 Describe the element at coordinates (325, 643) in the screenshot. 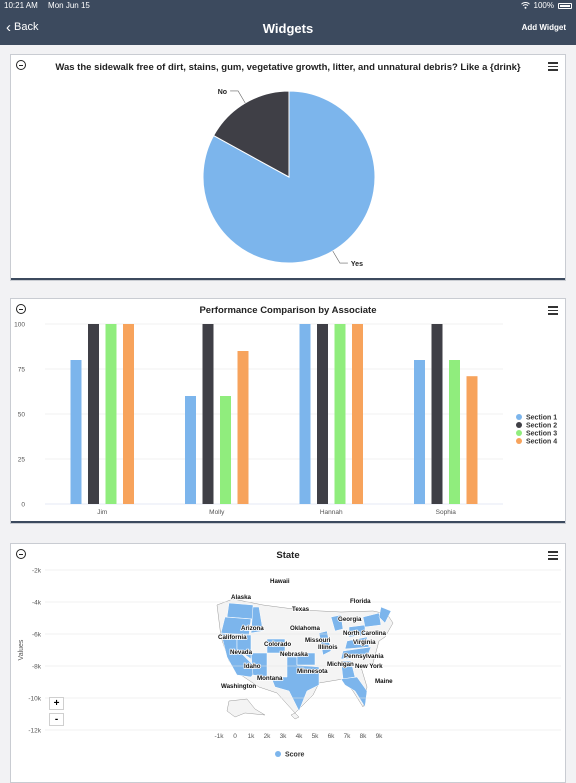

I see `state-illinois` at that location.